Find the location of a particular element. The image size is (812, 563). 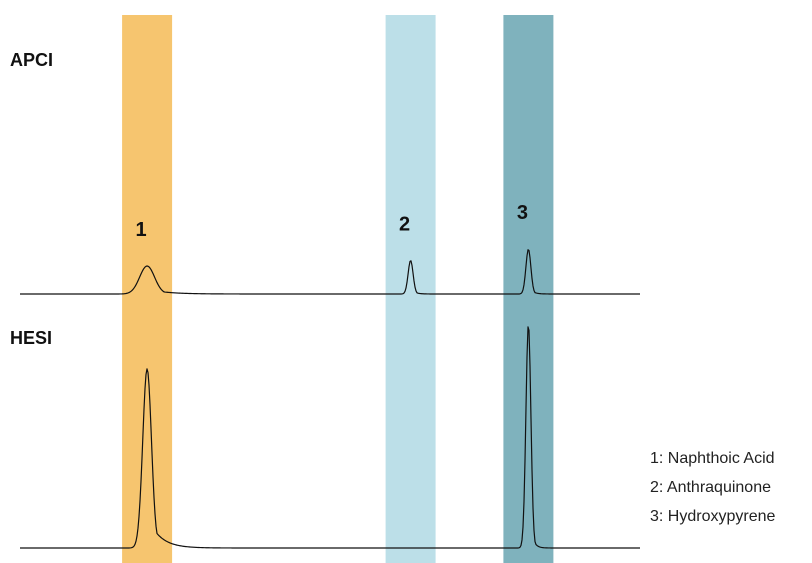

legend-entry-1: 1: Naphthoic Acid is located at coordinates (712, 458).